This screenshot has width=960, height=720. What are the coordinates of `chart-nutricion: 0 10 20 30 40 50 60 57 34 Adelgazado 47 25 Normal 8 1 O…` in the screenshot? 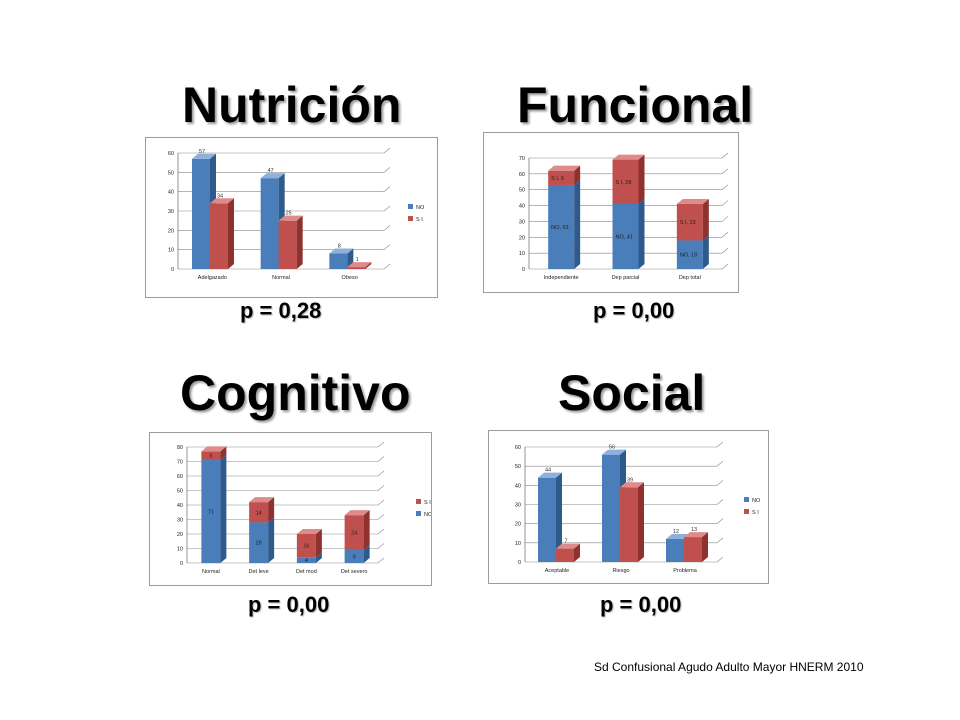 It's located at (291, 217).